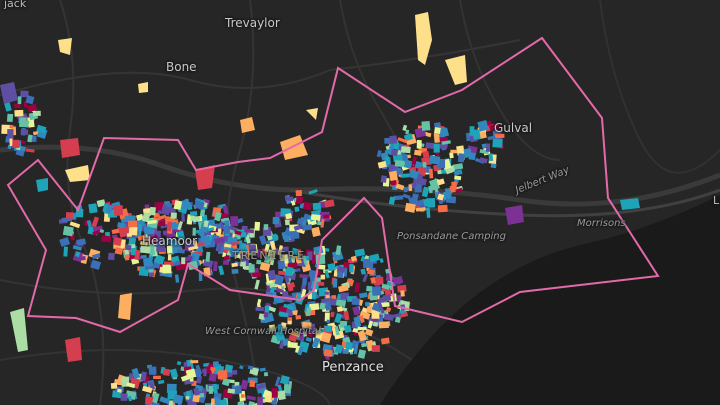 This screenshot has width=720, height=405. Describe the element at coordinates (601, 223) in the screenshot. I see `poi-label-morrisons: Morrisons` at that location.